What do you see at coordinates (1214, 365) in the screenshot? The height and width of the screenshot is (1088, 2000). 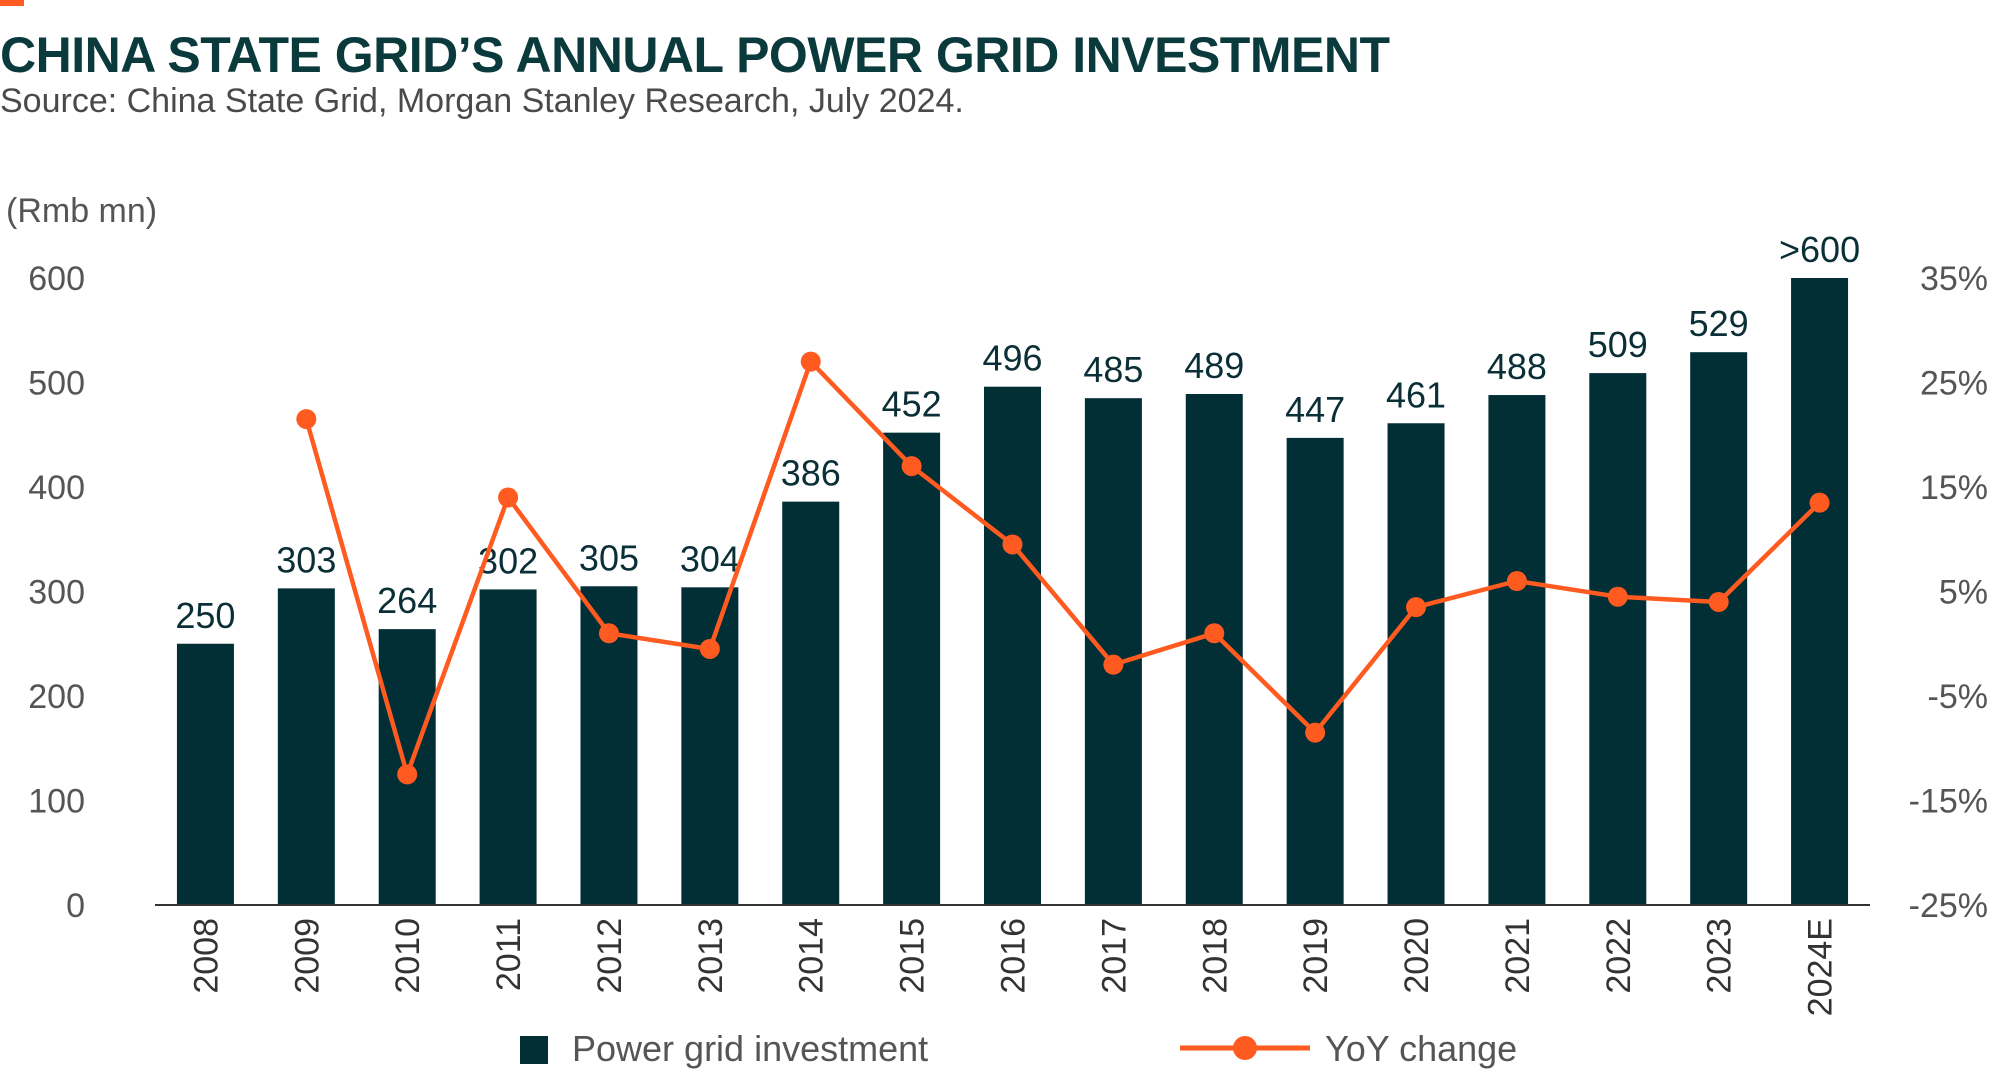 I see `bar-value-label: 489` at bounding box center [1214, 365].